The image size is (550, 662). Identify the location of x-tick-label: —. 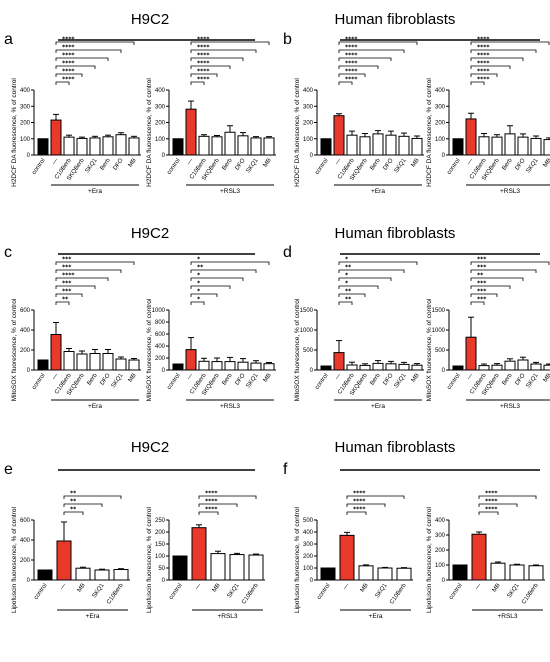
(198, 587).